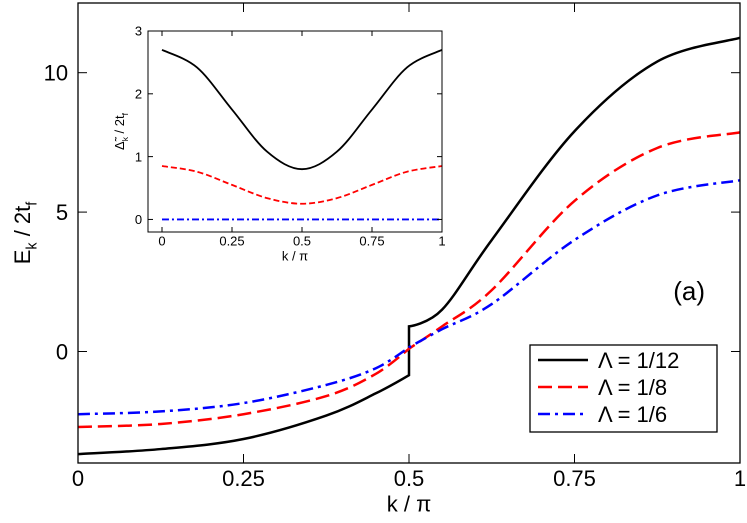  I want to click on y-tick-label: 10, so click(56, 73).